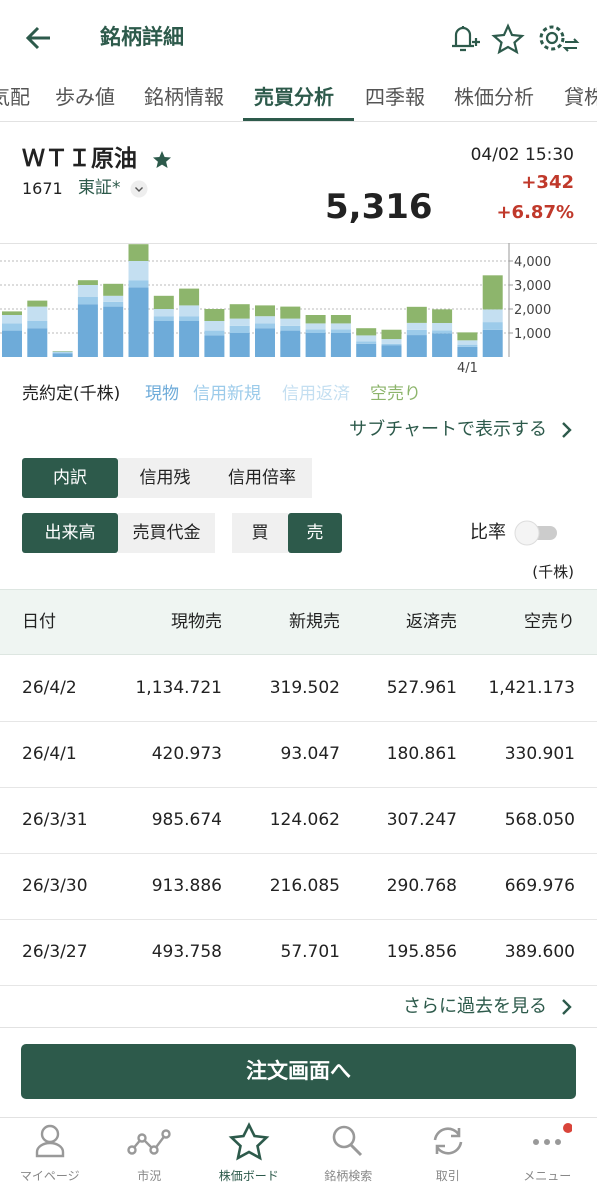 The width and height of the screenshot is (597, 1200). I want to click on table-cell: 527.961, so click(421, 688).